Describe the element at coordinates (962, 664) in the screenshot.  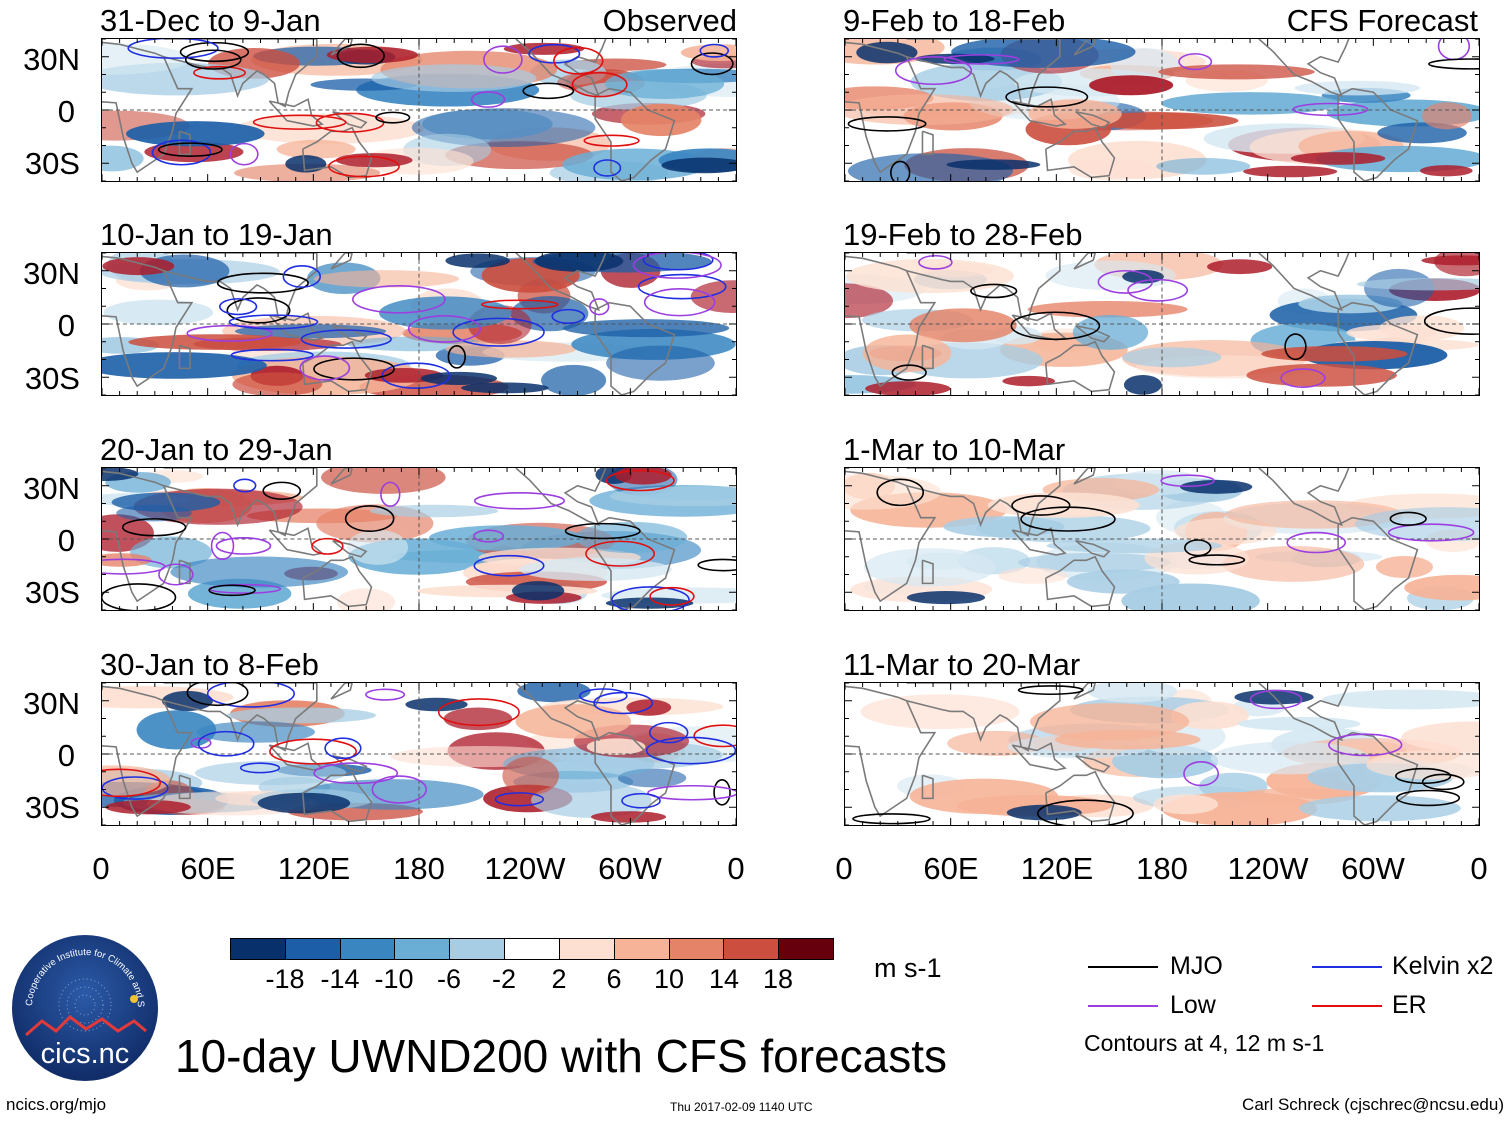
I see `panel-title-right-4: 11-Mar to 20-Mar` at that location.